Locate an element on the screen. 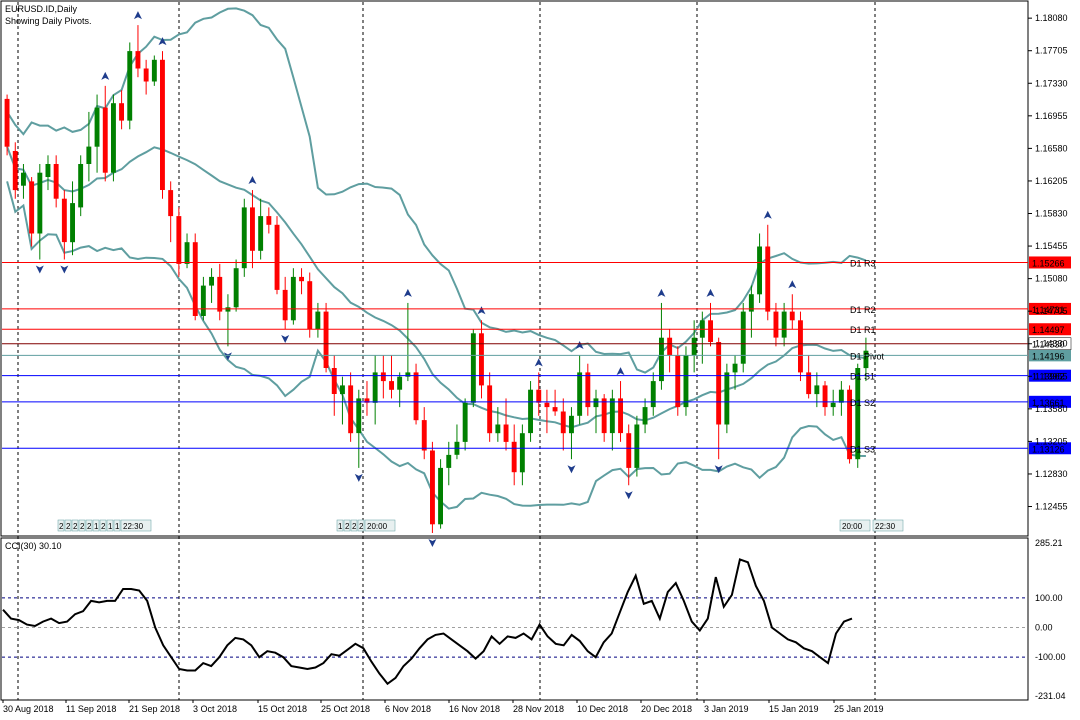  pivot-label: D1 R3 is located at coordinates (863, 263).